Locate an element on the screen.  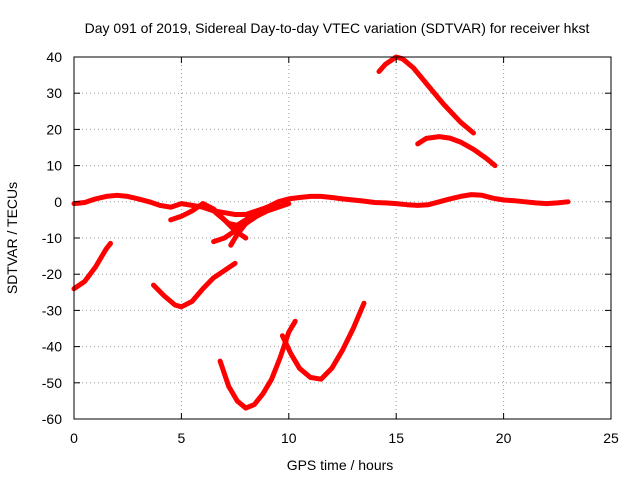
y-tick-label: -20 is located at coordinates (52, 274).